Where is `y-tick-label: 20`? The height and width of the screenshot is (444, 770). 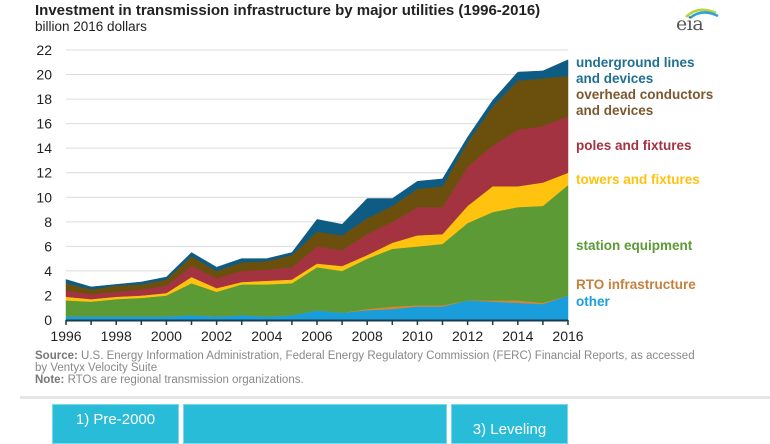
y-tick-label: 20 is located at coordinates (44, 75).